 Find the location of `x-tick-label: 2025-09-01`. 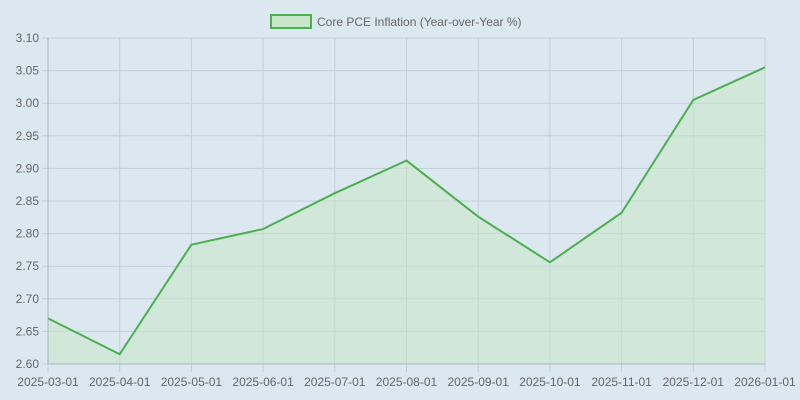

x-tick-label: 2025-09-01 is located at coordinates (479, 382).